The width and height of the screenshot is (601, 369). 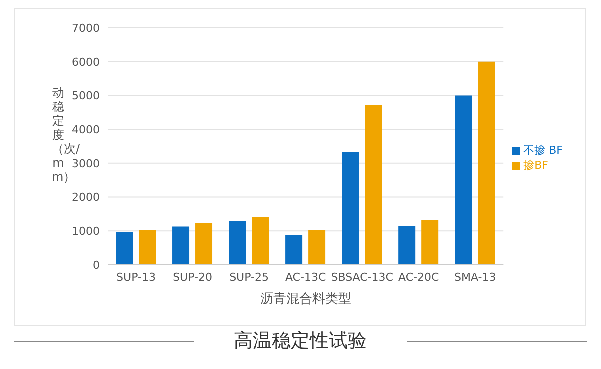 What do you see at coordinates (136, 277) in the screenshot?
I see `x-tick-label: SUP-13` at bounding box center [136, 277].